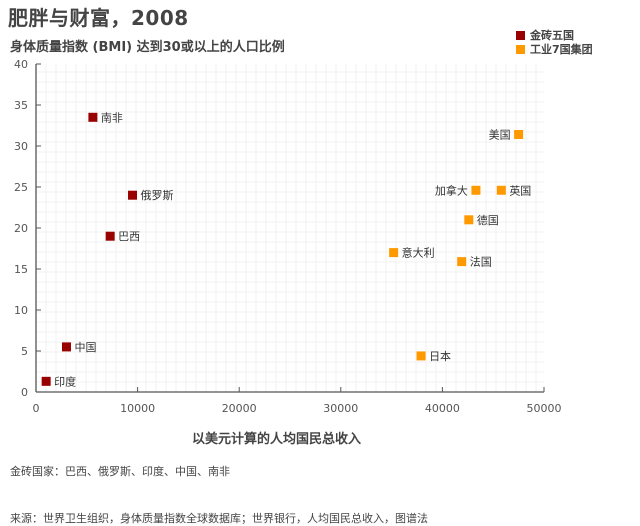  What do you see at coordinates (129, 236) in the screenshot?
I see `data-point-label: 巴西` at bounding box center [129, 236].